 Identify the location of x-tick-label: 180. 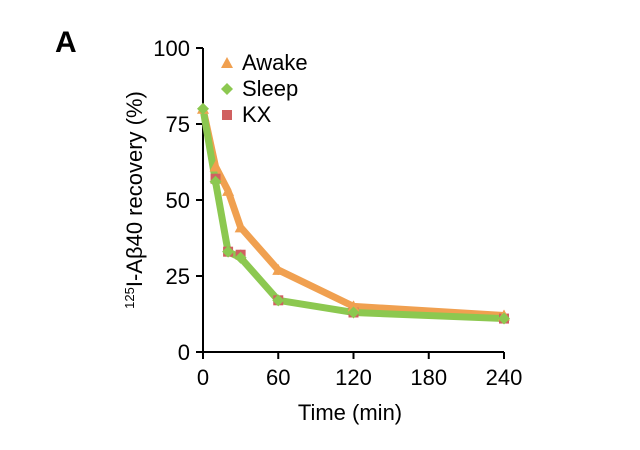
(428, 377).